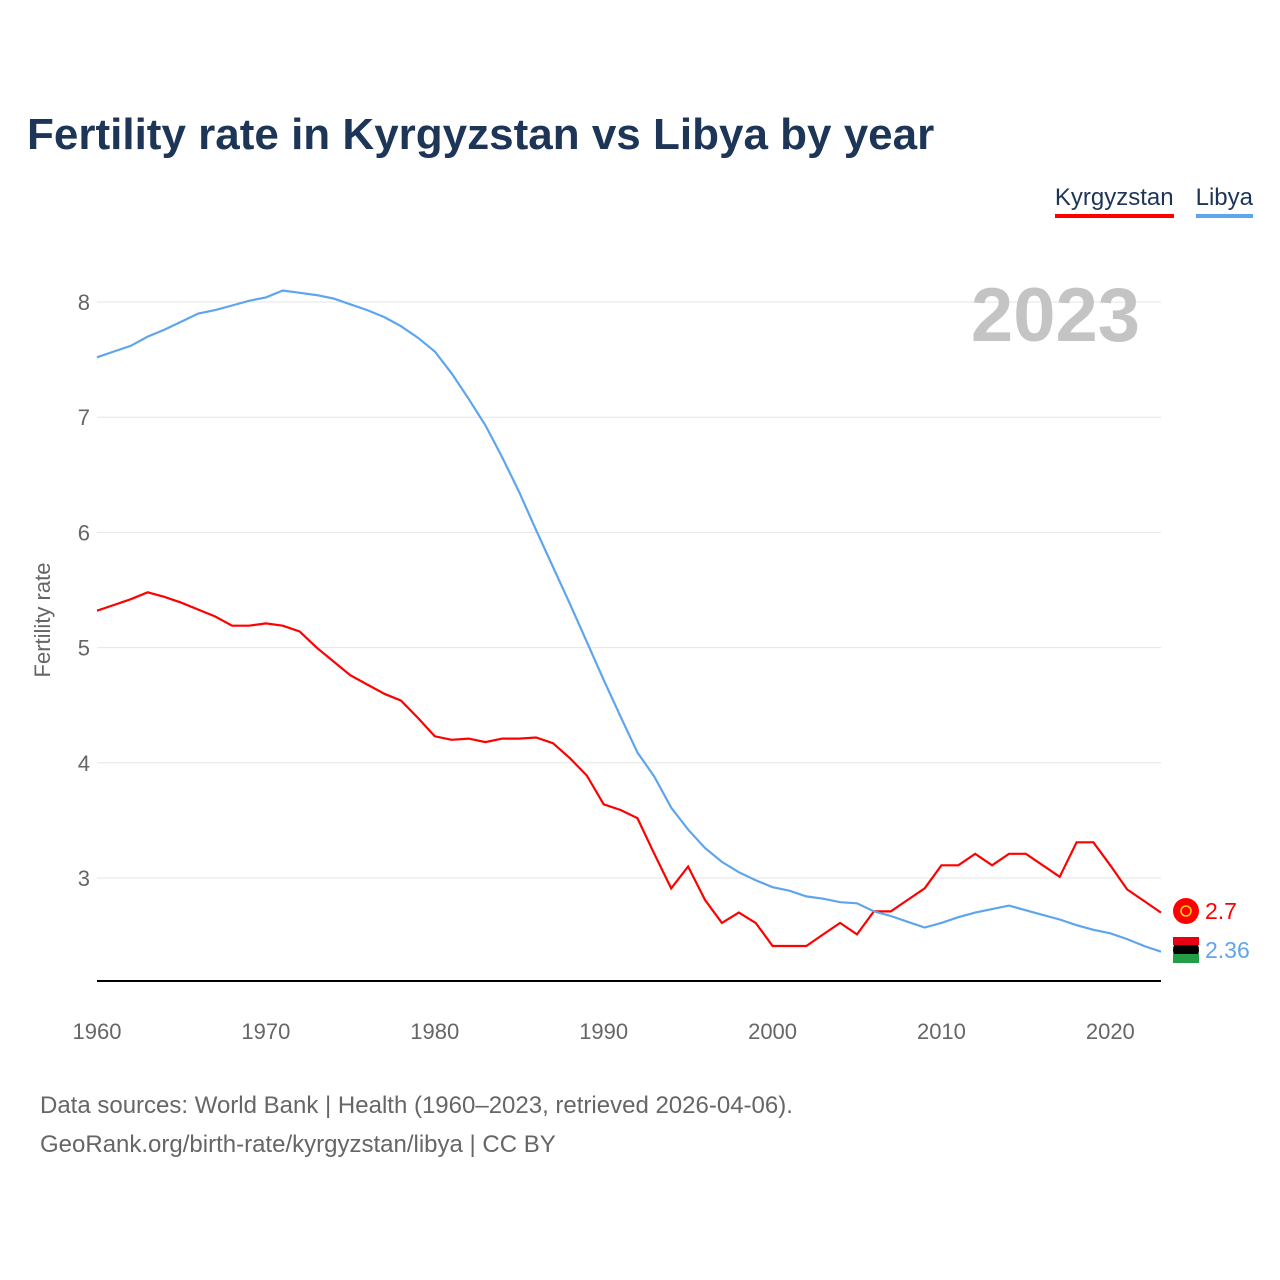 Image resolution: width=1280 pixels, height=1280 pixels. I want to click on x-tick-label: 2010, so click(941, 1031).